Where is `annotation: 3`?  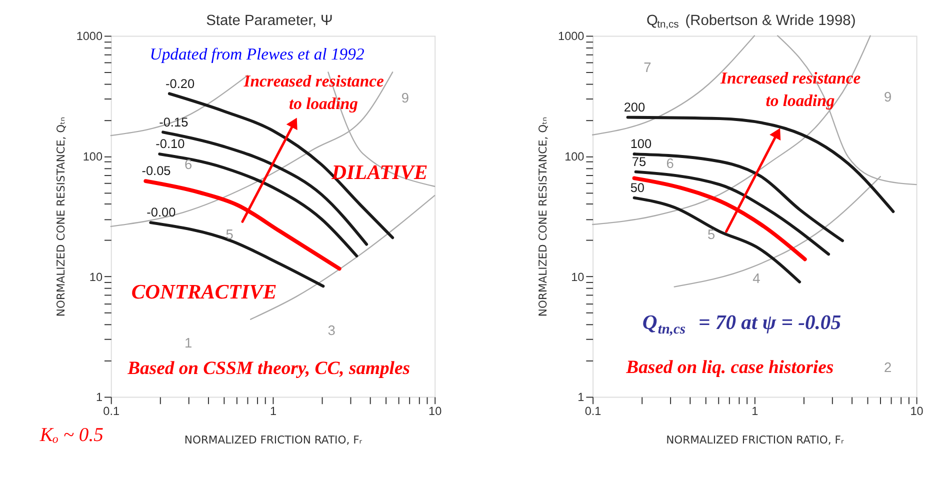
annotation: 3 is located at coordinates (332, 330).